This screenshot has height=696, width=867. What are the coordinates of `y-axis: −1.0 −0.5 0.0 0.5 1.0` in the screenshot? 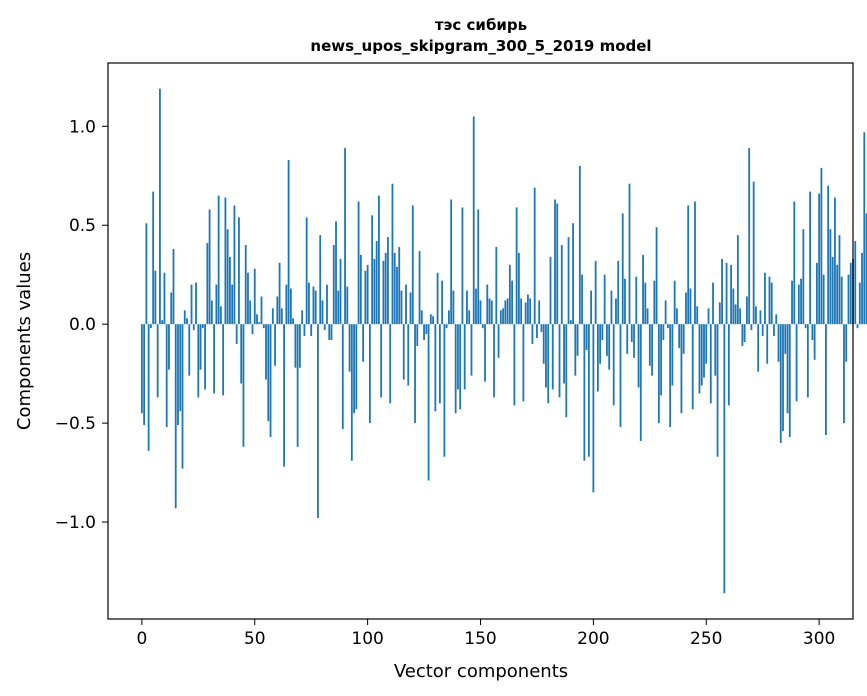 It's located at (81, 325).